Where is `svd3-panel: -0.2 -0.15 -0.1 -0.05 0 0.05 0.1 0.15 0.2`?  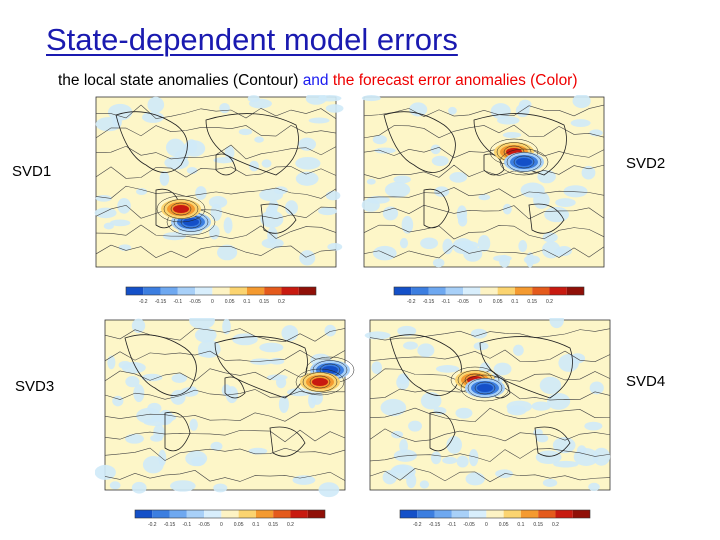 svd3-panel: -0.2 -0.15 -0.1 -0.05 0 0.05 0.1 0.15 0.2 is located at coordinates (226, 424).